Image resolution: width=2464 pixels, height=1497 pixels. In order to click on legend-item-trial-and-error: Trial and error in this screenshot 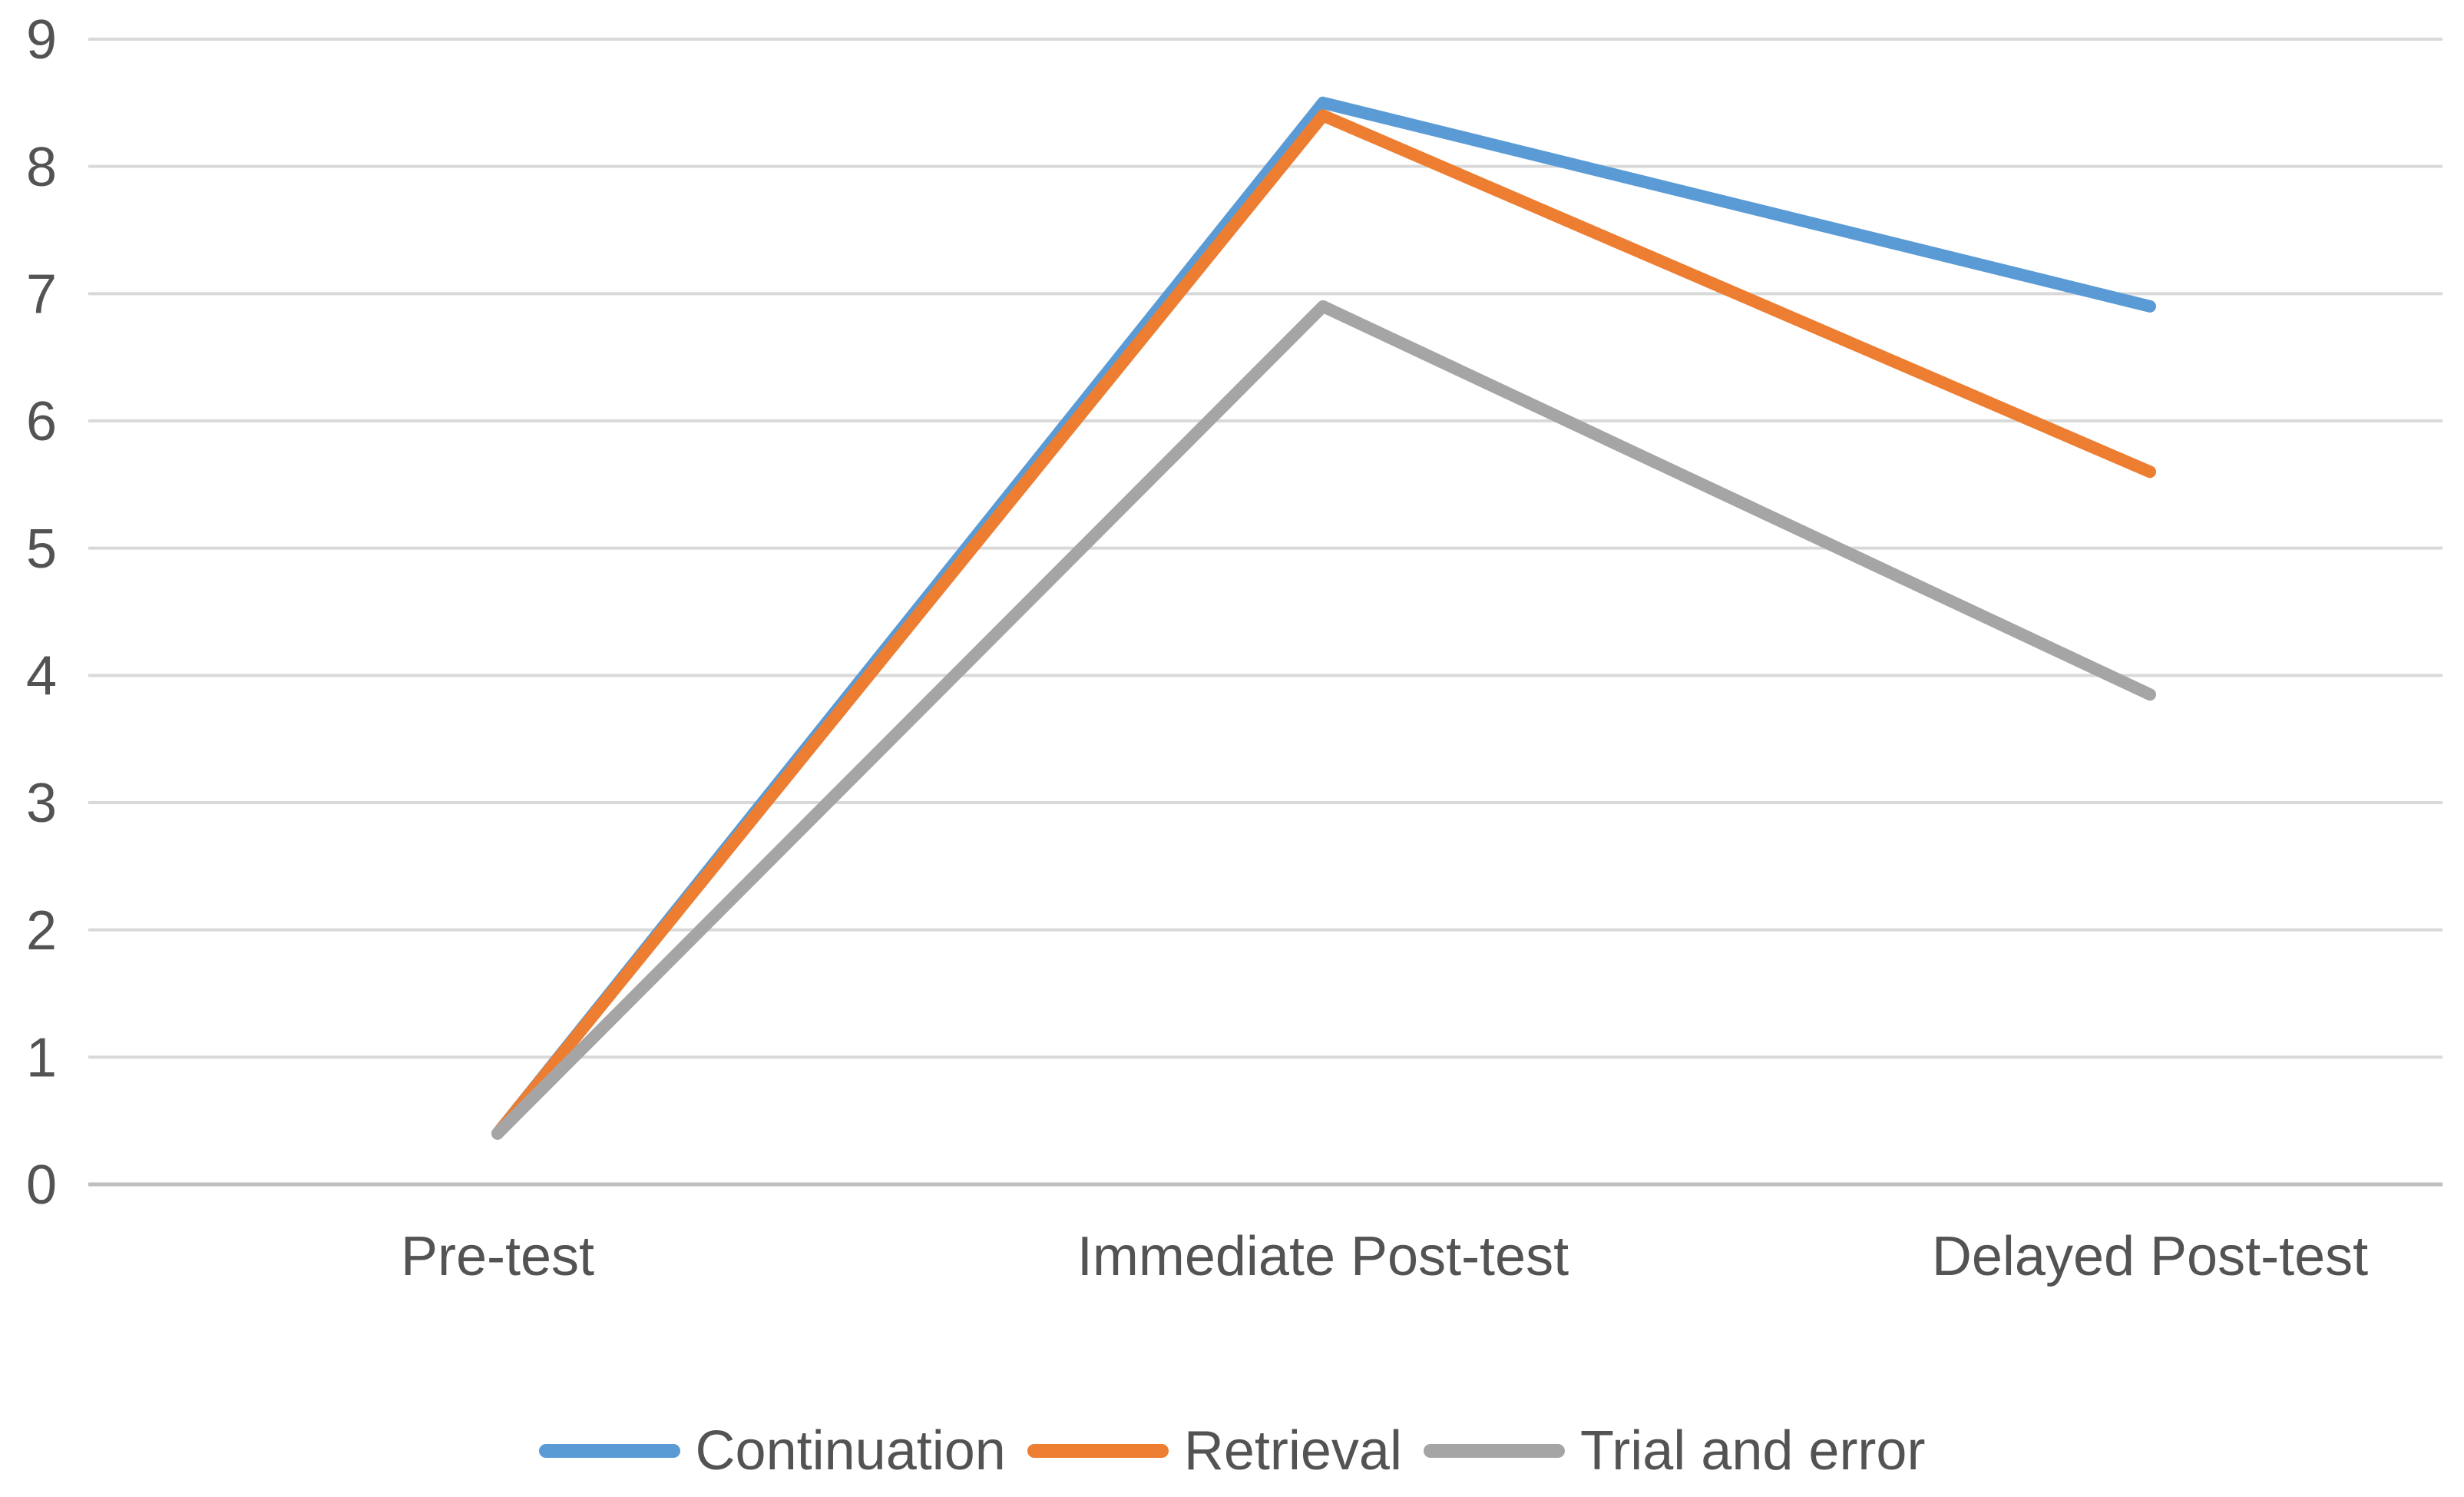, I will do `click(1674, 1450)`.